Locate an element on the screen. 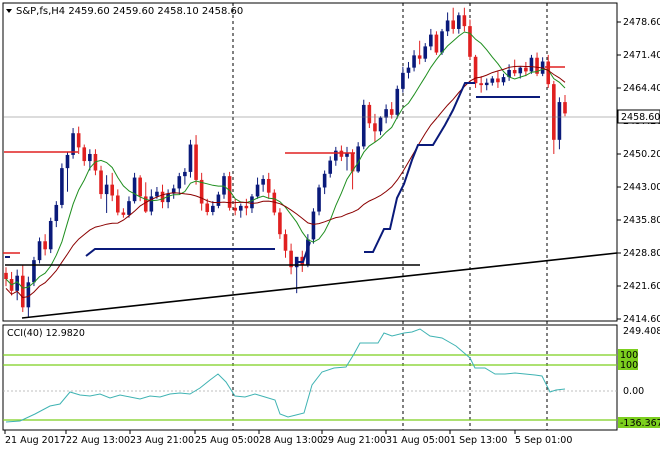 Image resolution: width=660 pixels, height=450 pixels. time-tick-label: 29 Aug 21:00 is located at coordinates (354, 440).